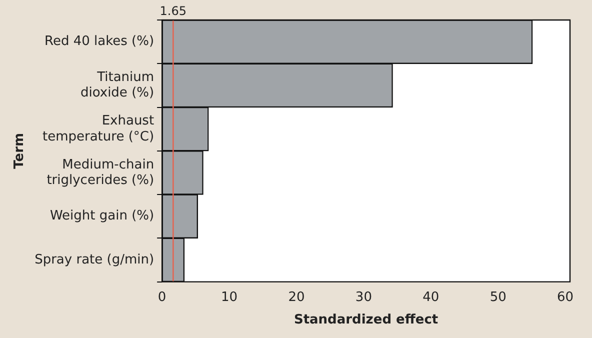 The height and width of the screenshot is (338, 592). Describe the element at coordinates (162, 297) in the screenshot. I see `x-tick-label: 0` at that location.